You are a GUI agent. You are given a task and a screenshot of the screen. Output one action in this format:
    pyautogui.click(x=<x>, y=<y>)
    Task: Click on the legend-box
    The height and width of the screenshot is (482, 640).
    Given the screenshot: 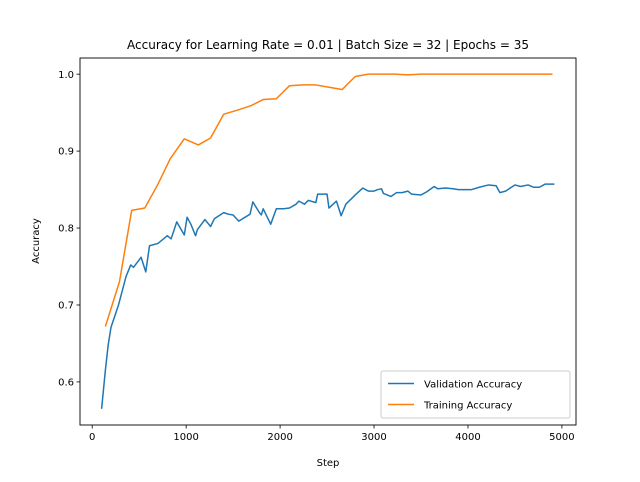 What is the action you would take?
    pyautogui.click(x=475, y=394)
    